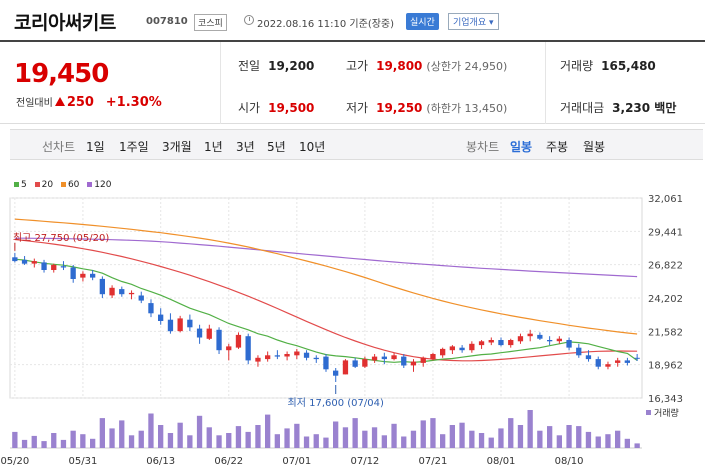 This screenshot has height=470, width=705. Describe the element at coordinates (95, 147) in the screenshot. I see `tab-1d: 1일` at that location.